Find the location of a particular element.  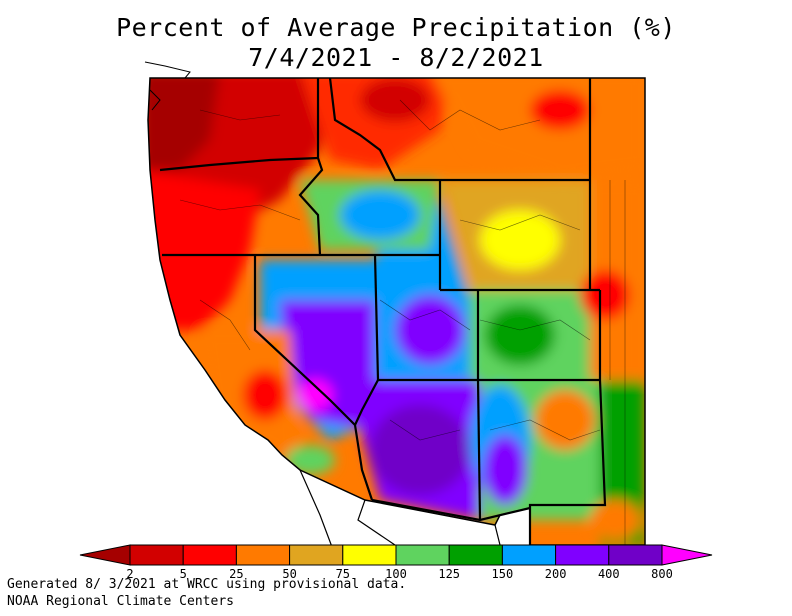

source-note: NOAA Regional Climate Centers is located at coordinates (120, 601).